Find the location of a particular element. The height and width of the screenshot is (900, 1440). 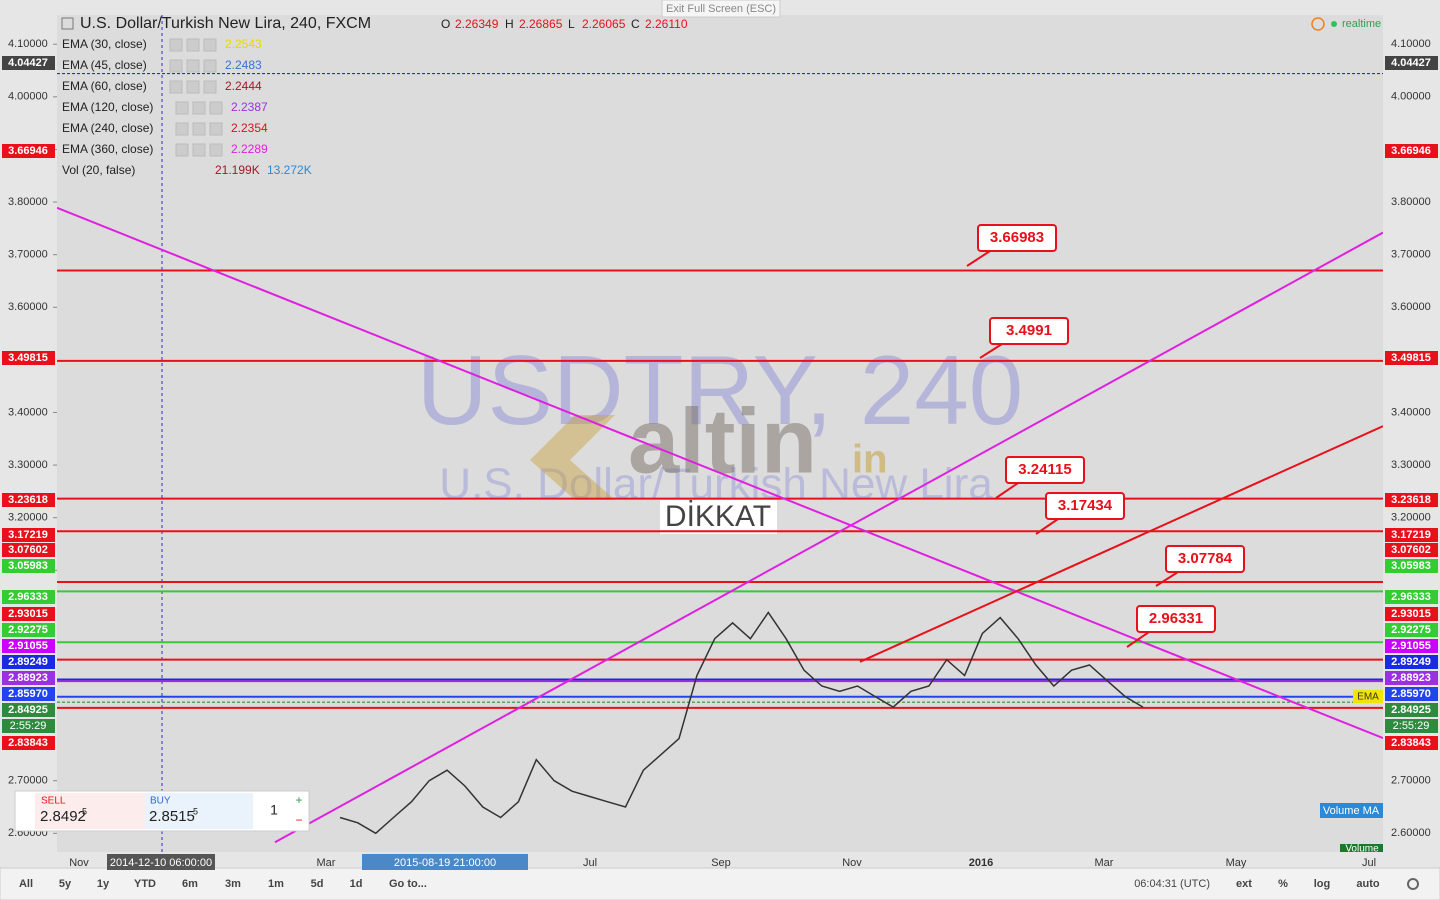

callout-label: 3.4991 is located at coordinates (1029, 330).